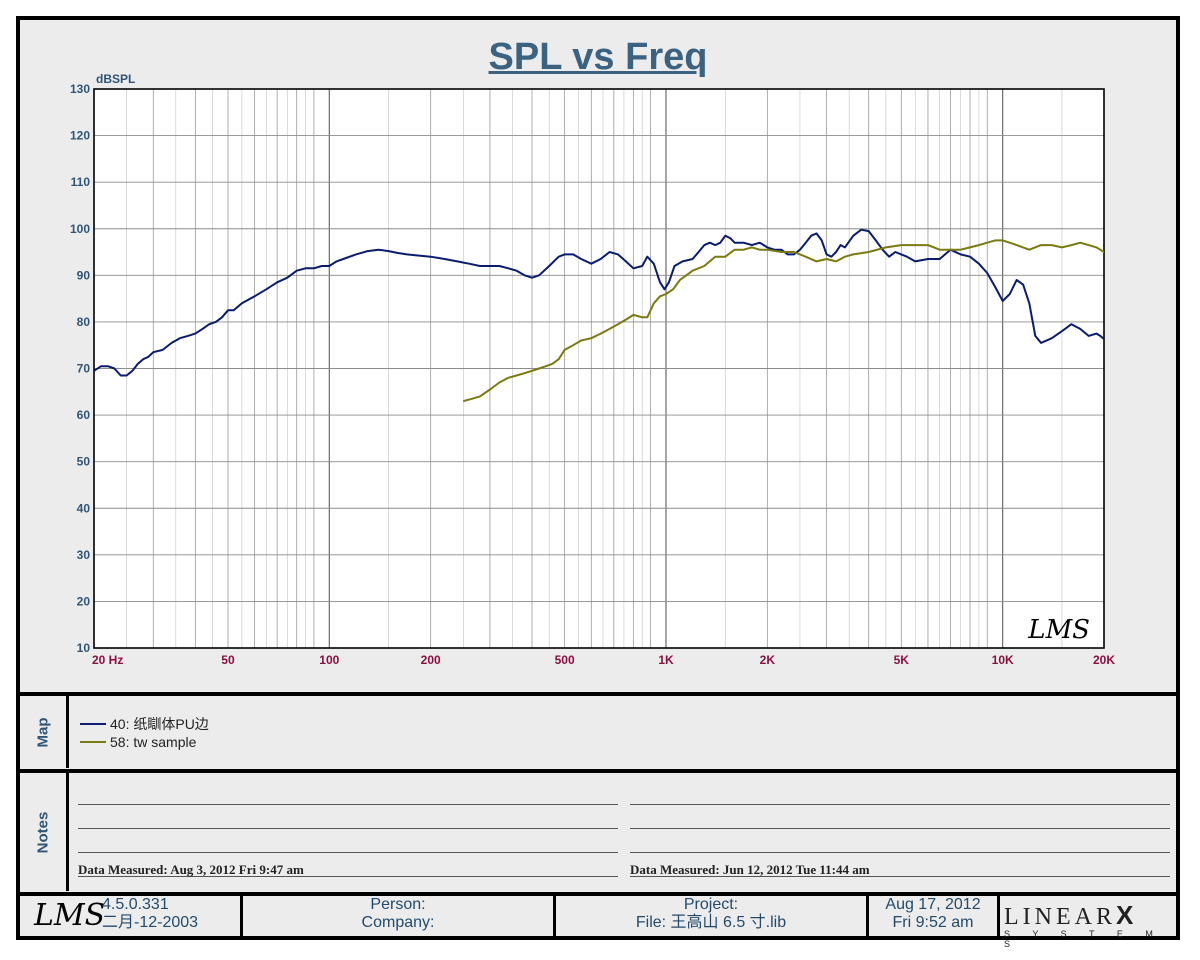  I want to click on y-tick-label: 130, so click(80, 89).